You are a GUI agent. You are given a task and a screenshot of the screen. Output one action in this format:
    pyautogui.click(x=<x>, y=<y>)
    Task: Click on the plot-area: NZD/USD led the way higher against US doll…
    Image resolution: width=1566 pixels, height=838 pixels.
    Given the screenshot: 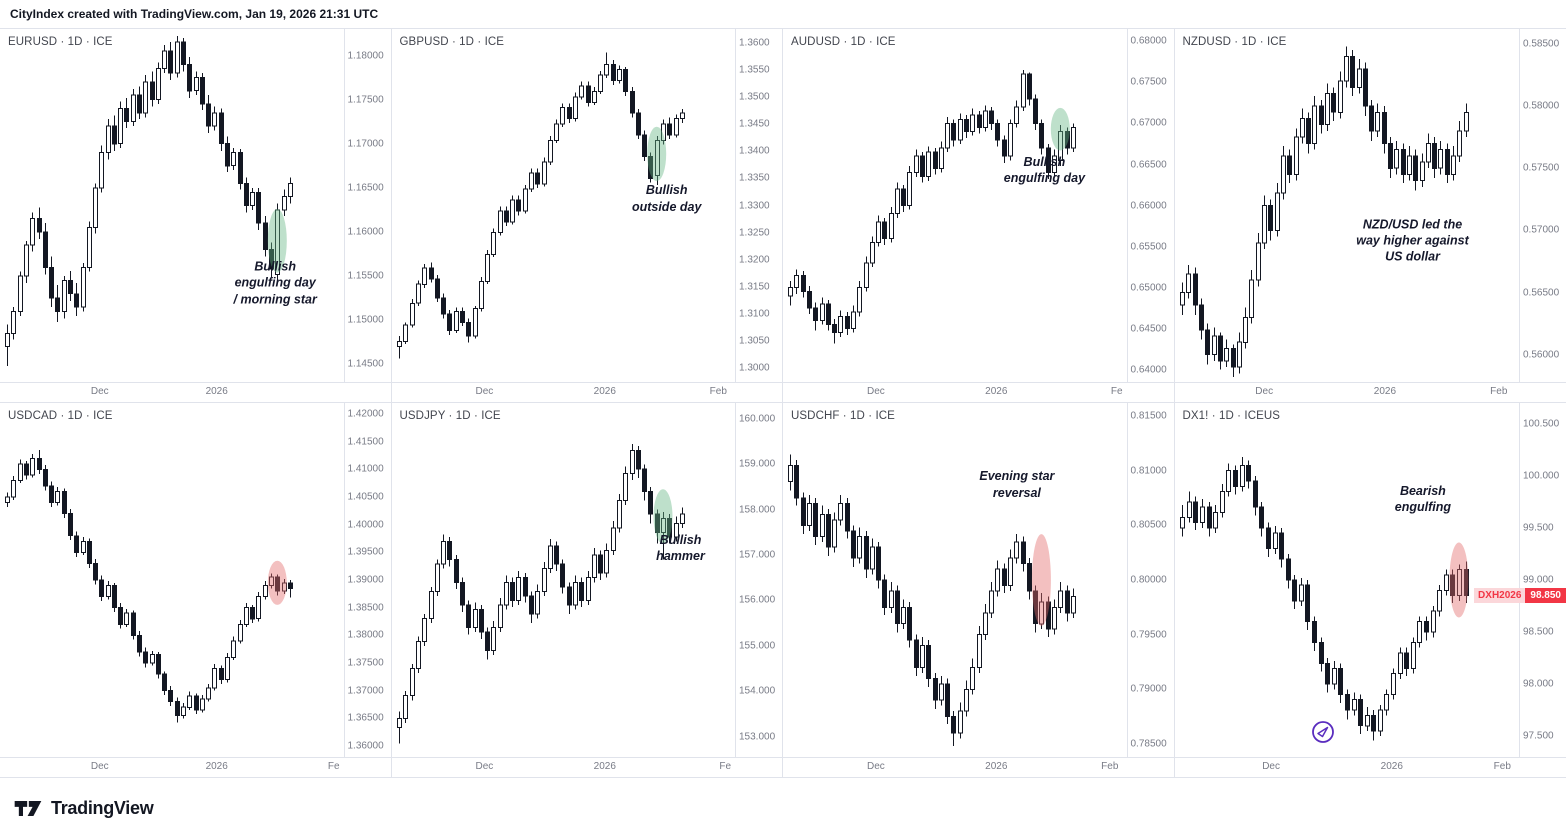 What is the action you would take?
    pyautogui.click(x=1347, y=205)
    